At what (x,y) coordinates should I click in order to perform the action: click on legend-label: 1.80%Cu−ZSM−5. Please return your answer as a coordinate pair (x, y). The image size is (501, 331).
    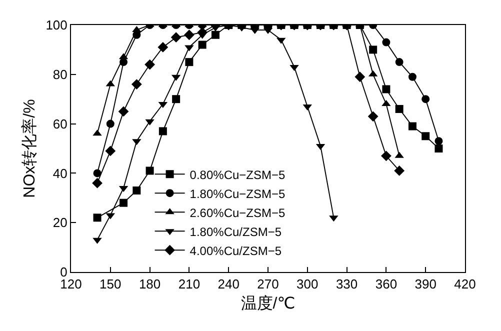
    Looking at the image, I should click on (238, 193).